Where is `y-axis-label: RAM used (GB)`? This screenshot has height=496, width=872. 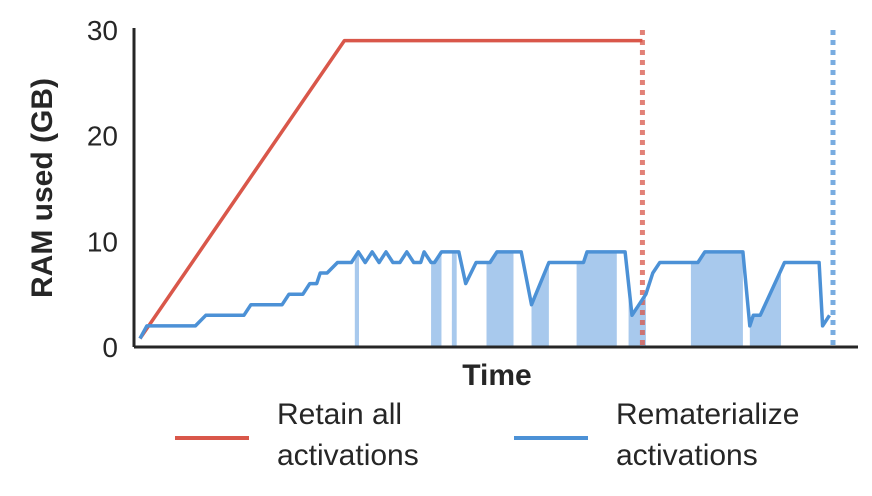 y-axis-label: RAM used (GB) is located at coordinates (42, 188).